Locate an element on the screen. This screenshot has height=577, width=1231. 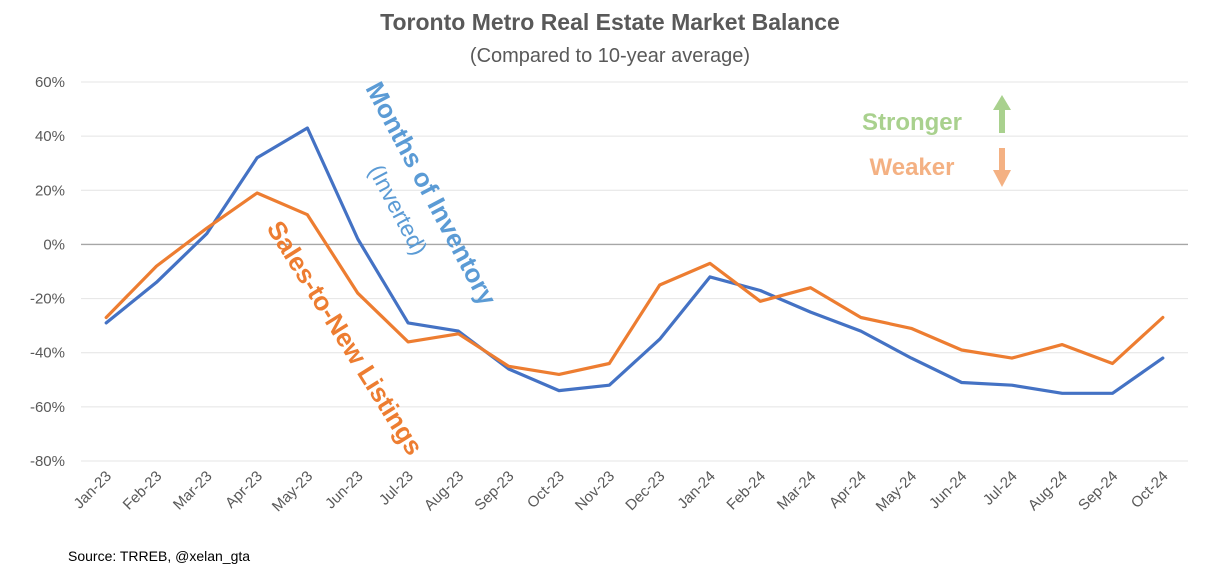
x-tick-label: Apr-23 is located at coordinates (244, 490).